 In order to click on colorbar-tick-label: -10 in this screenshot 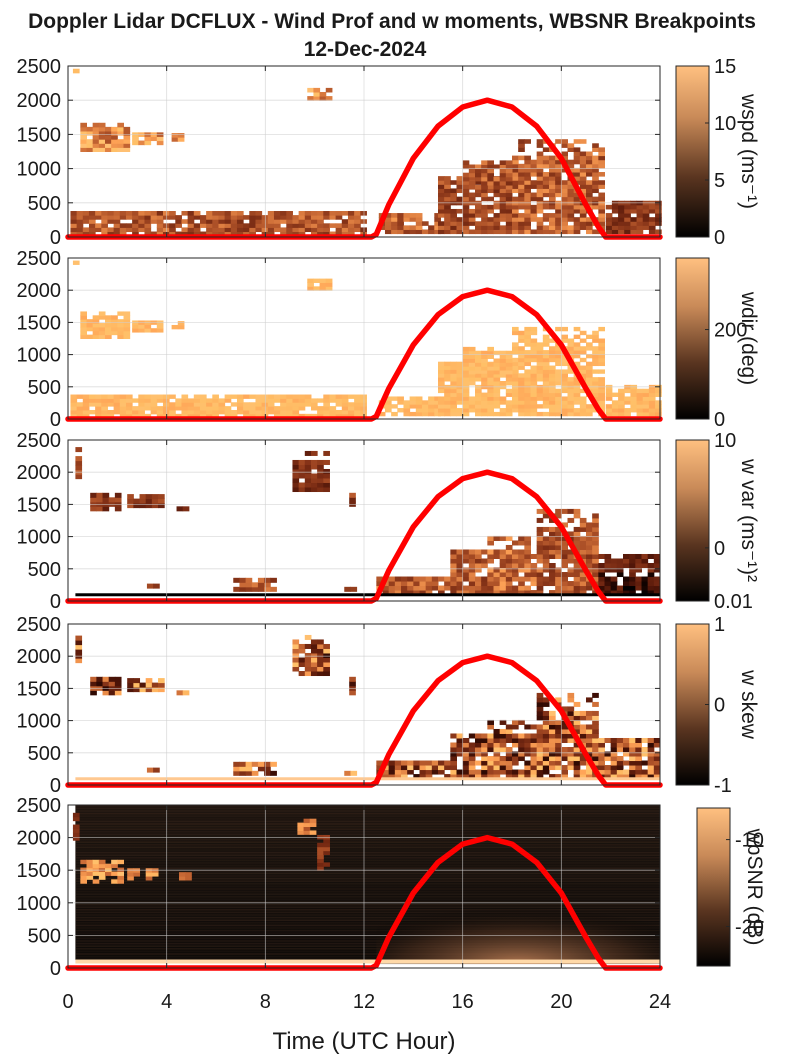, I will do `click(749, 841)`.